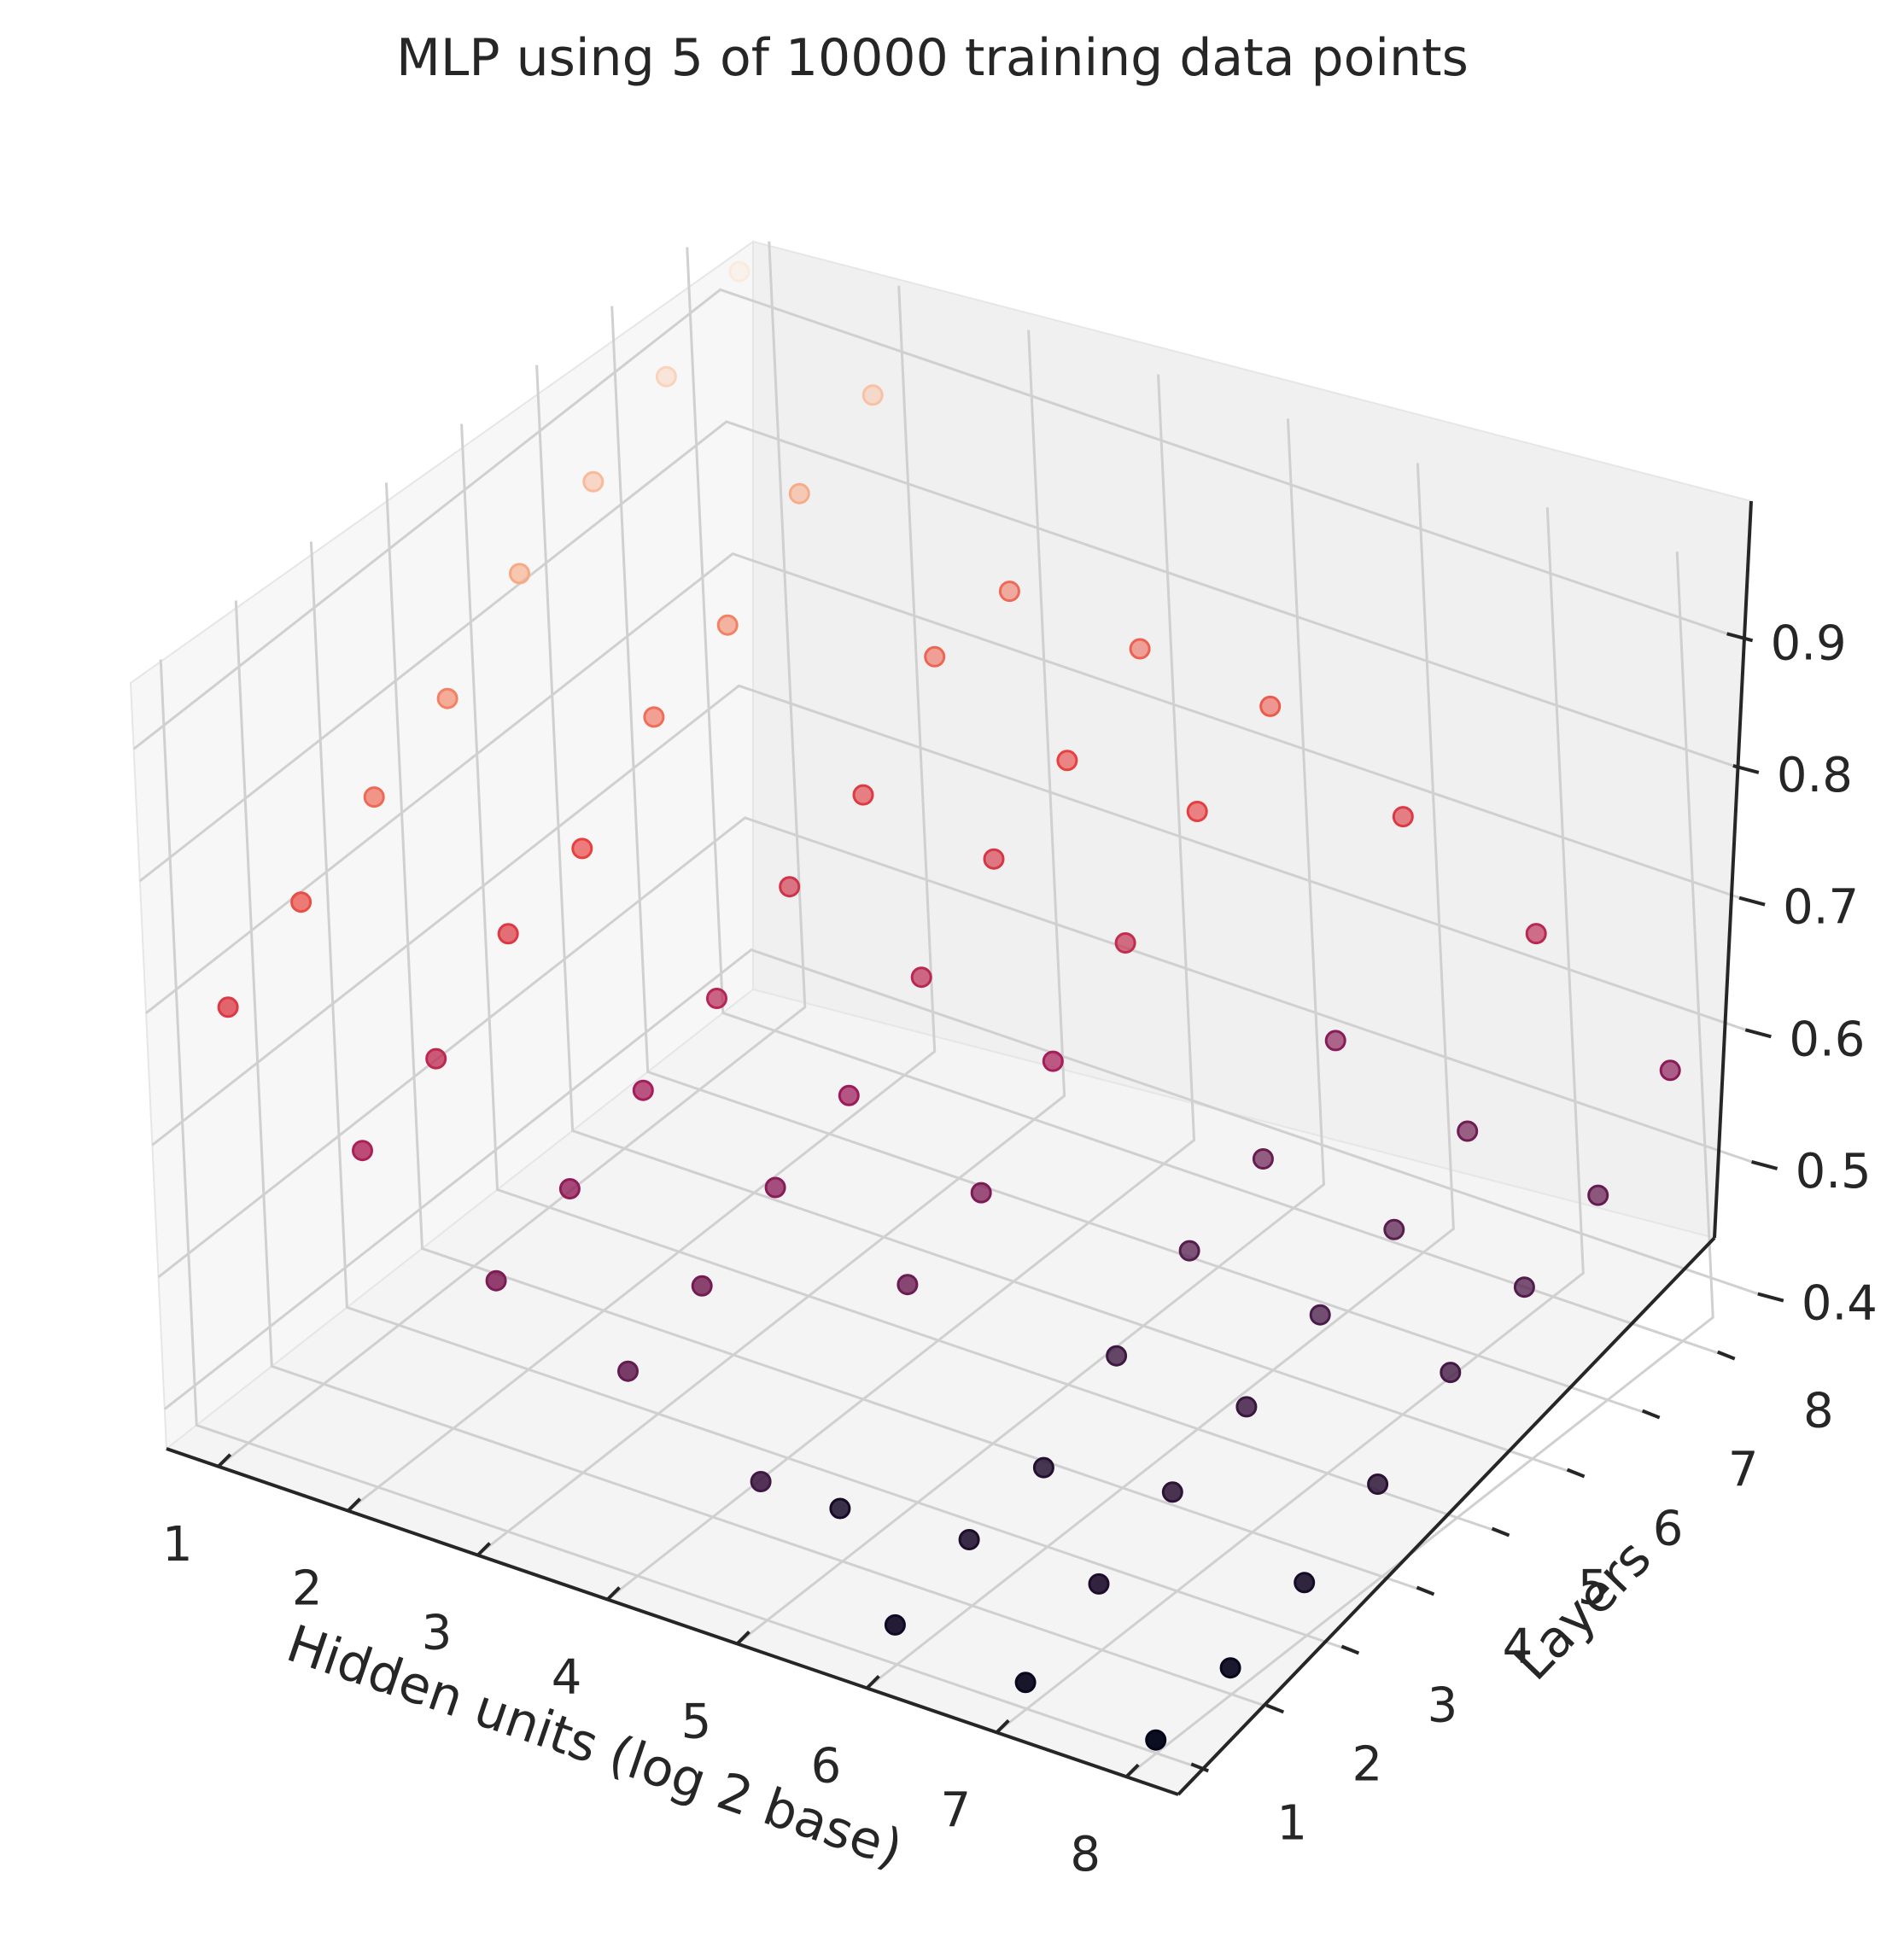  Describe the element at coordinates (1743, 1470) in the screenshot. I see `y-tick-label: 7` at that location.